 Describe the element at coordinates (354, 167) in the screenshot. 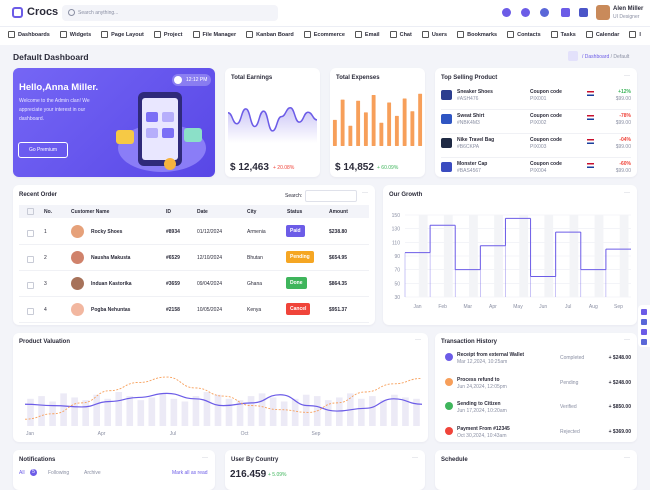

I see `expenses-amount: $ 14,852` at that location.